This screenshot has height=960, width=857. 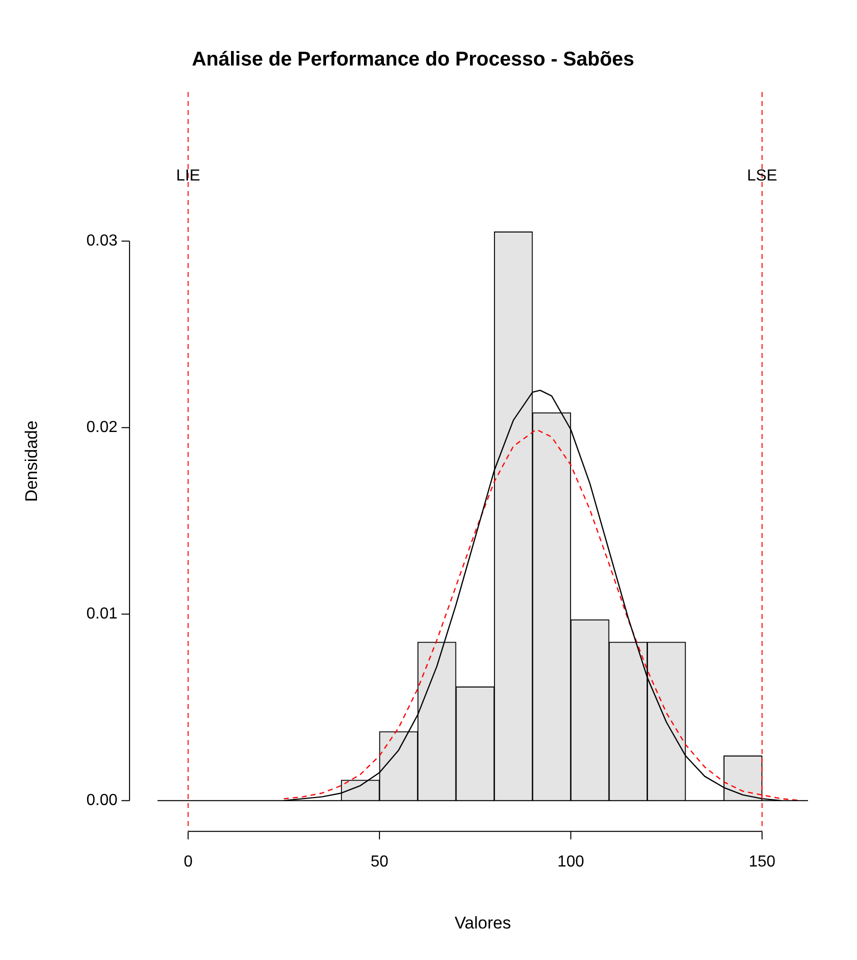 I want to click on x-tick-label: 150, so click(x=762, y=861).